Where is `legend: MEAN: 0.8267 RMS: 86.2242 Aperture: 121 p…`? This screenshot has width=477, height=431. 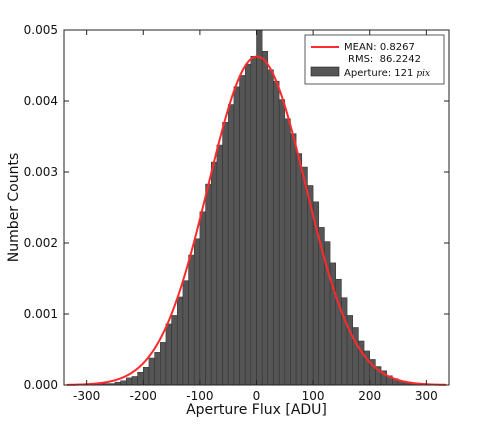
legend: MEAN: 0.8267 RMS: 86.2242 Aperture: 121 p… is located at coordinates (374, 59).